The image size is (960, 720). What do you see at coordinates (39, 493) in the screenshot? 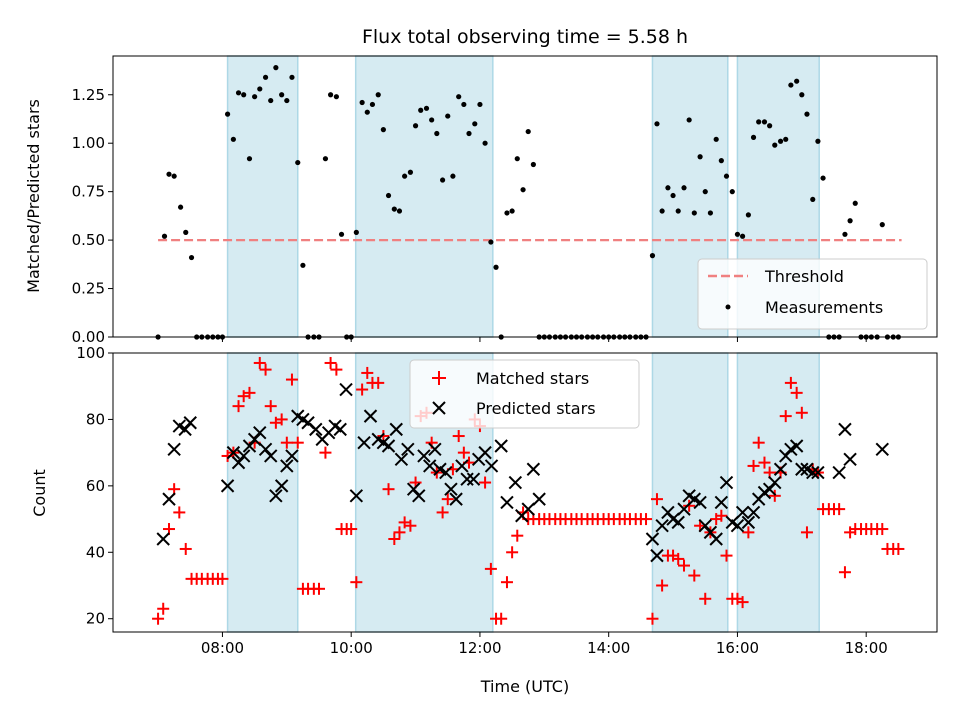
I see `bottom-y-axis-label: Count` at bounding box center [39, 493].